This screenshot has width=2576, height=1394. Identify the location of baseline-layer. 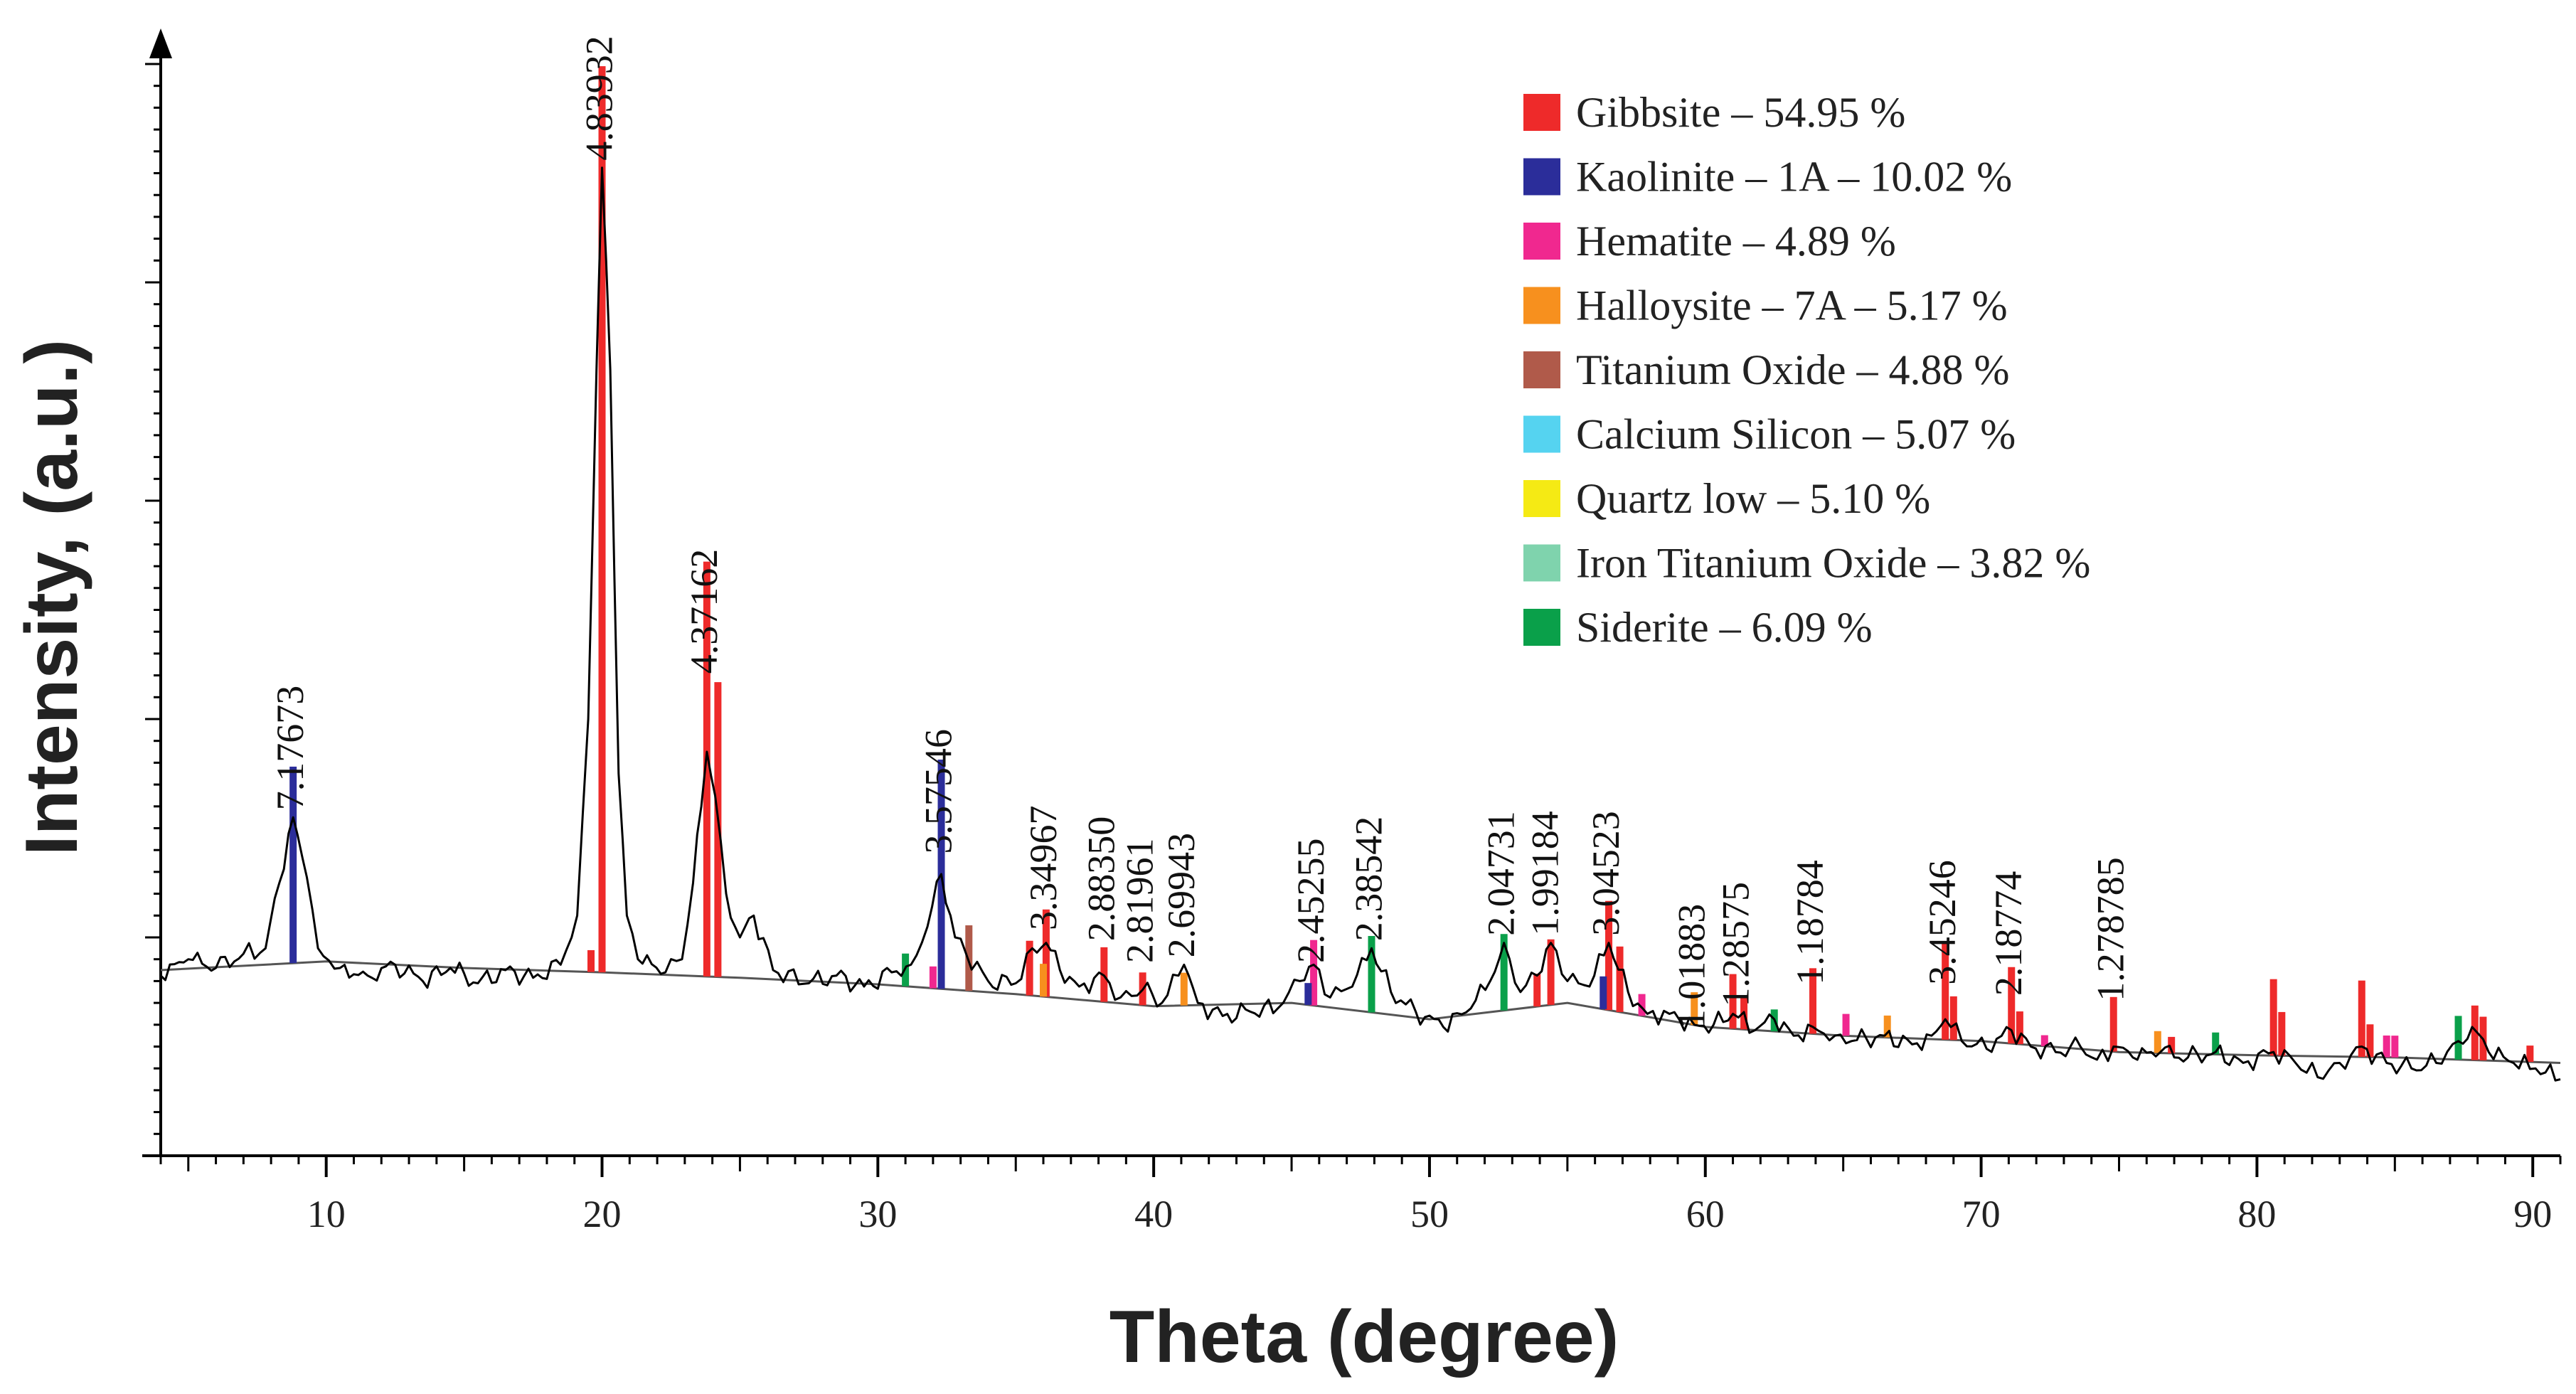
(1360, 1012).